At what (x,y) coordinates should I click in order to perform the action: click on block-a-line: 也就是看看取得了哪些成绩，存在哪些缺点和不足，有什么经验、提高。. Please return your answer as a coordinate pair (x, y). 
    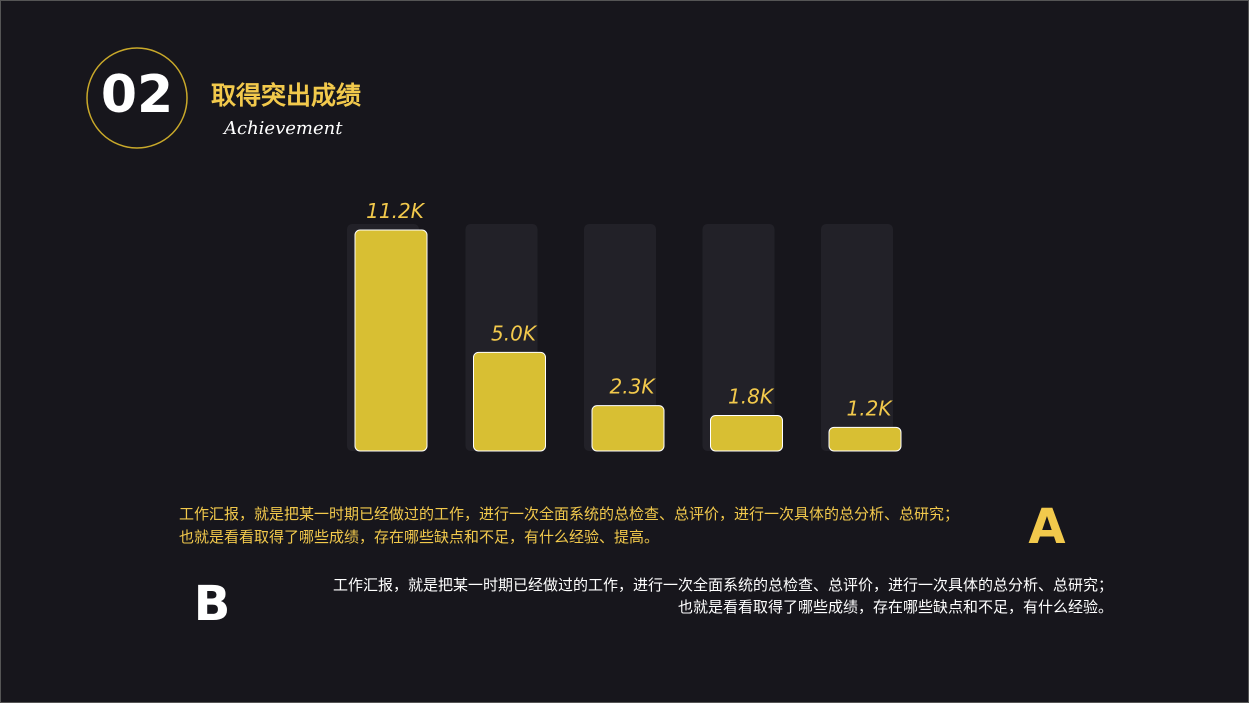
    Looking at the image, I should click on (419, 537).